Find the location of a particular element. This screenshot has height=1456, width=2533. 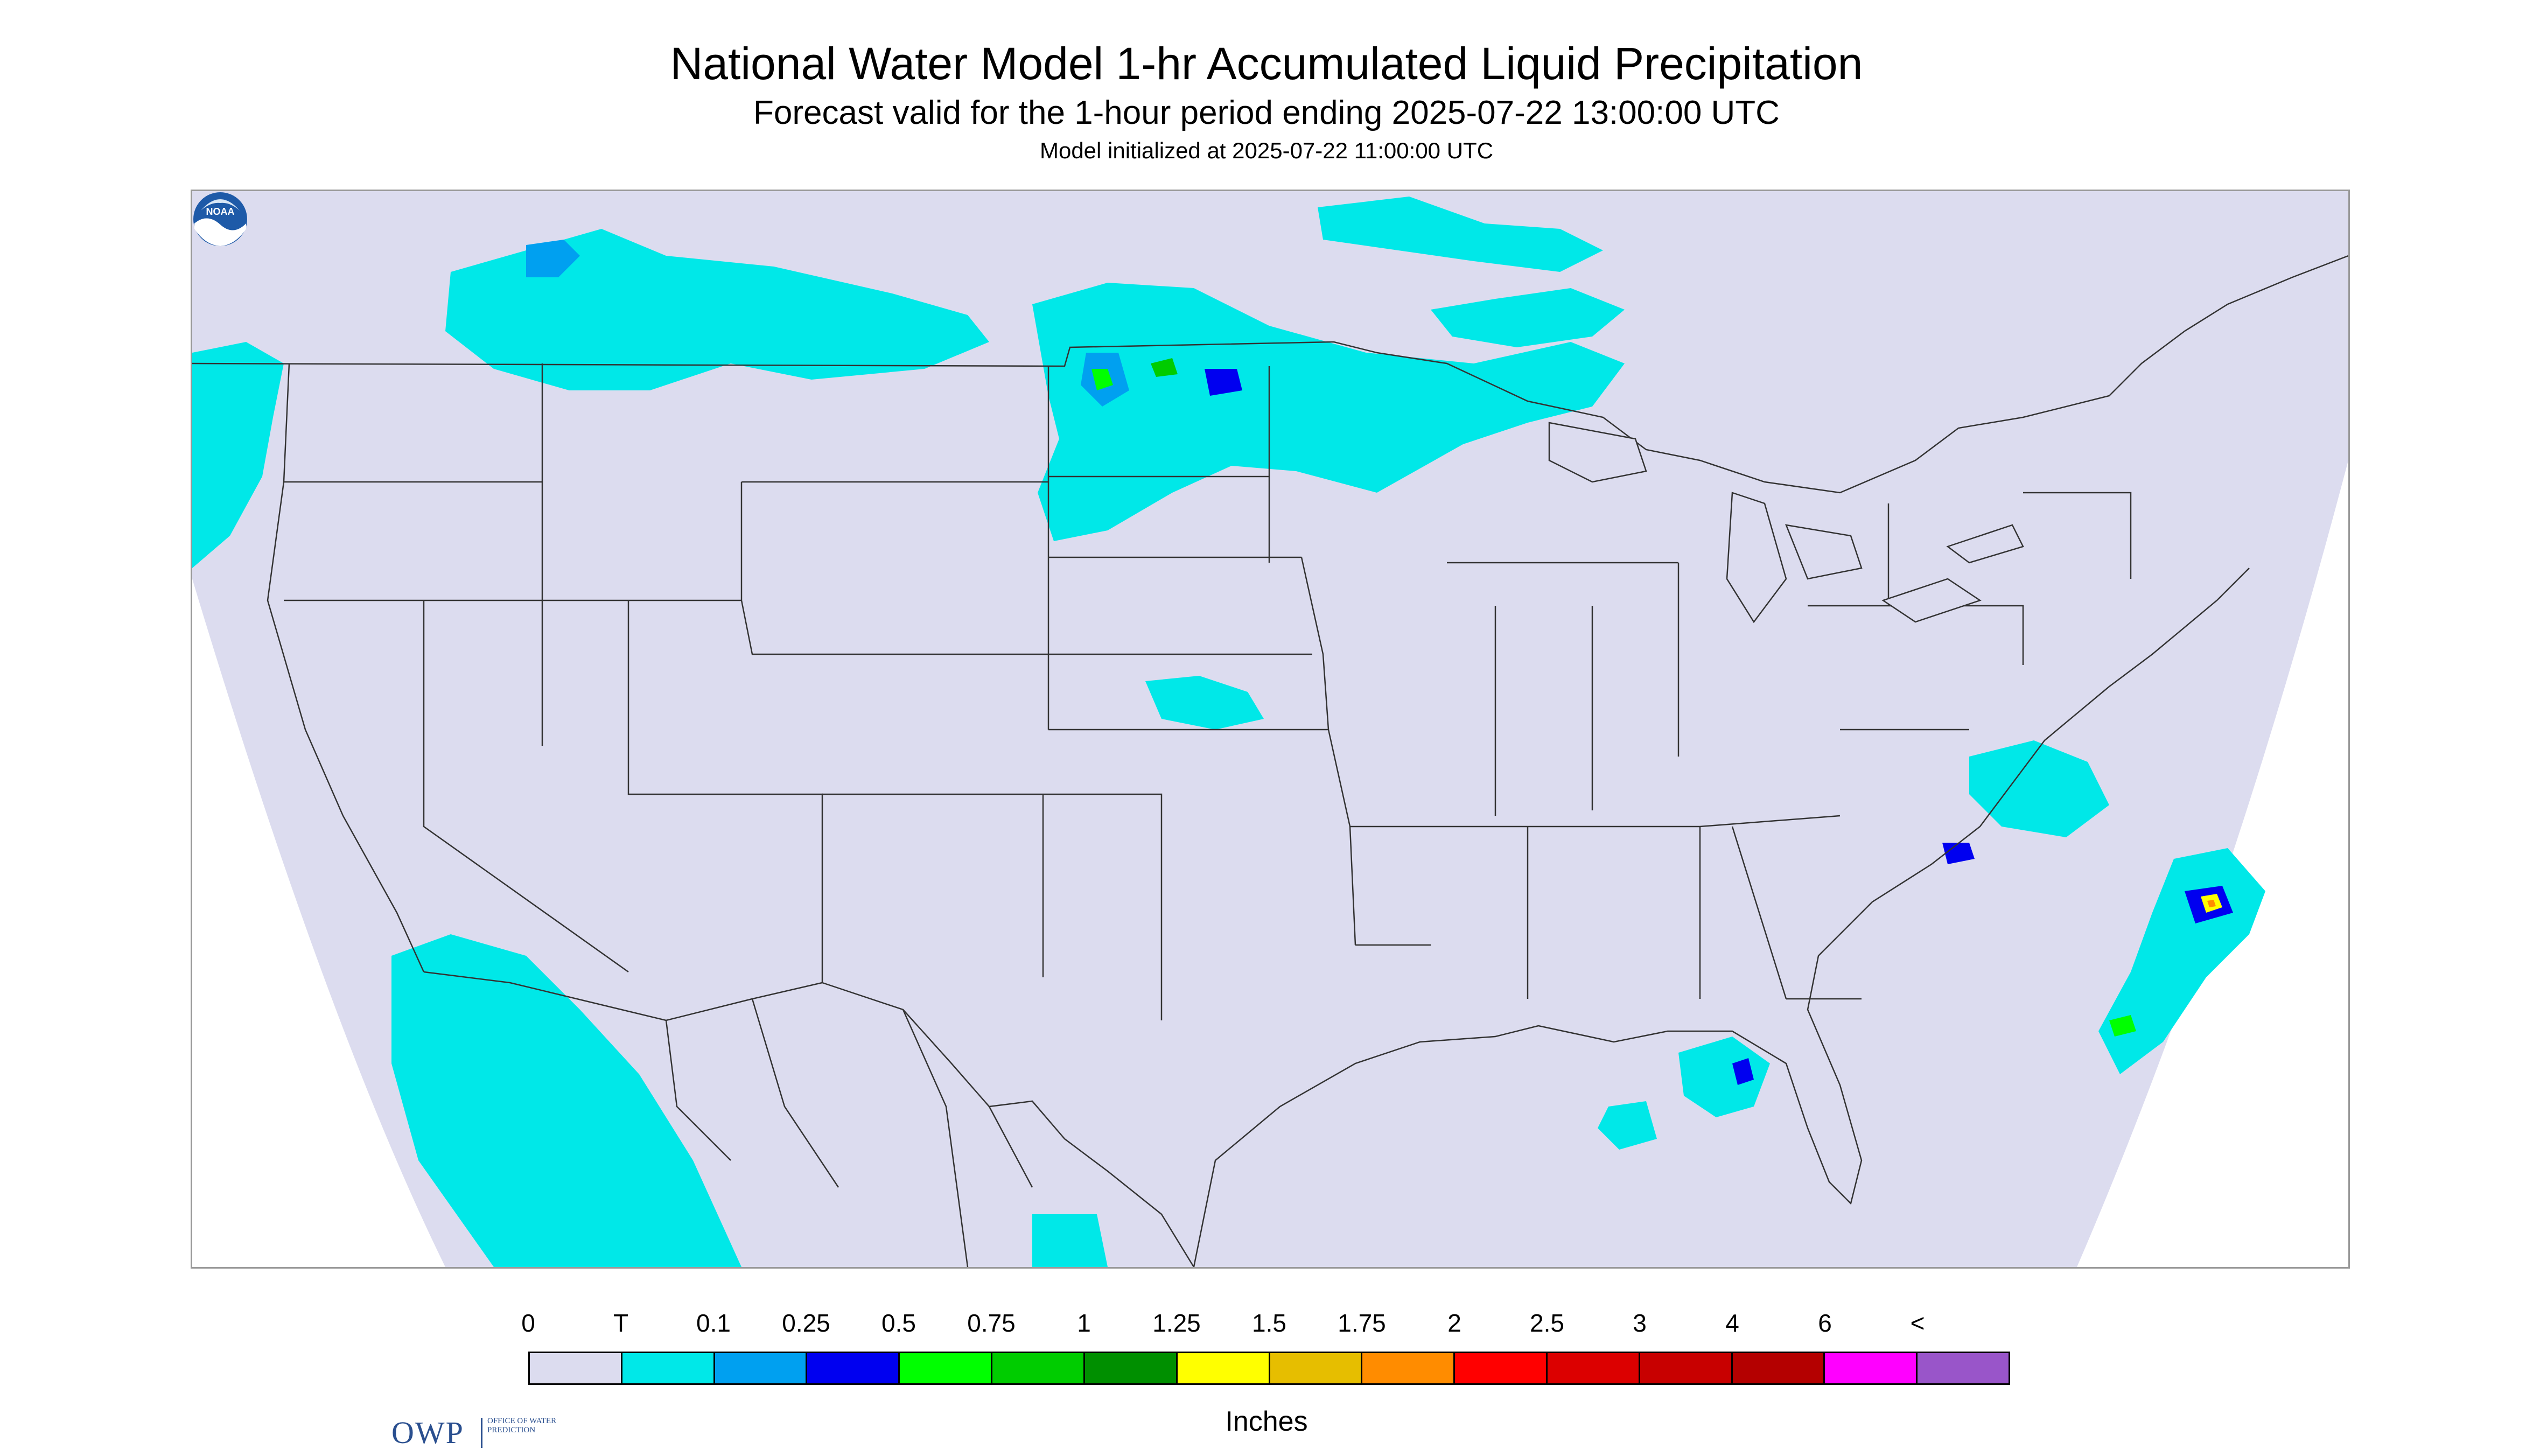

legend-units: Inches is located at coordinates (1266, 1421).